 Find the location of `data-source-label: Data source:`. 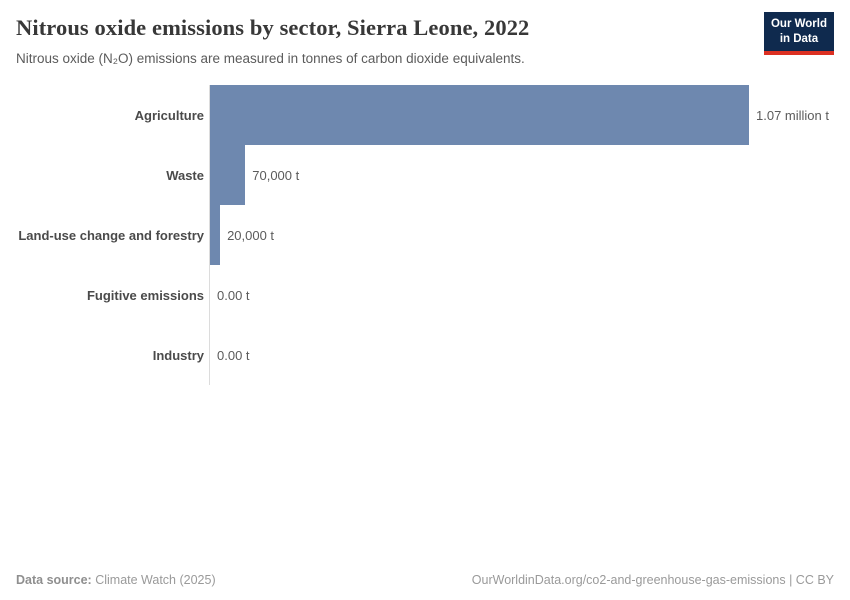

data-source-label: Data source: is located at coordinates (54, 580).